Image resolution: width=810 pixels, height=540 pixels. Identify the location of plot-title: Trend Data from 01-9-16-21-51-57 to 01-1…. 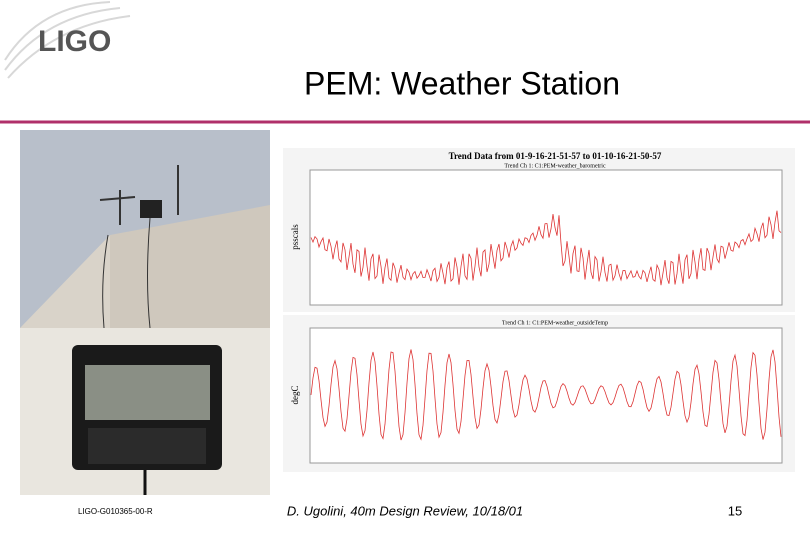
(555, 156).